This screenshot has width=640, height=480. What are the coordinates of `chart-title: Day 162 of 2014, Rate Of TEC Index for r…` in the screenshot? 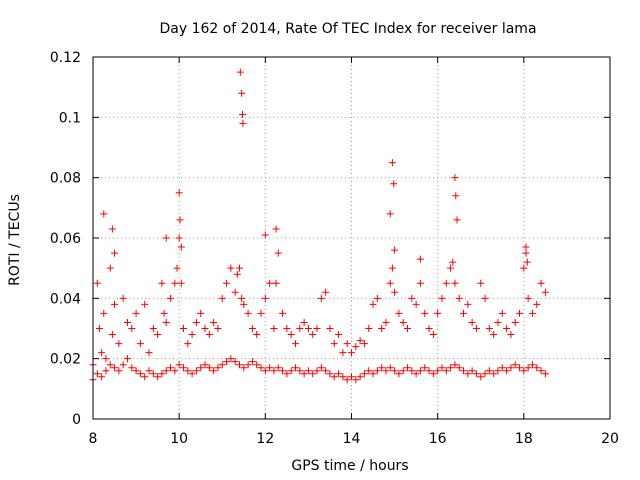 It's located at (347, 29).